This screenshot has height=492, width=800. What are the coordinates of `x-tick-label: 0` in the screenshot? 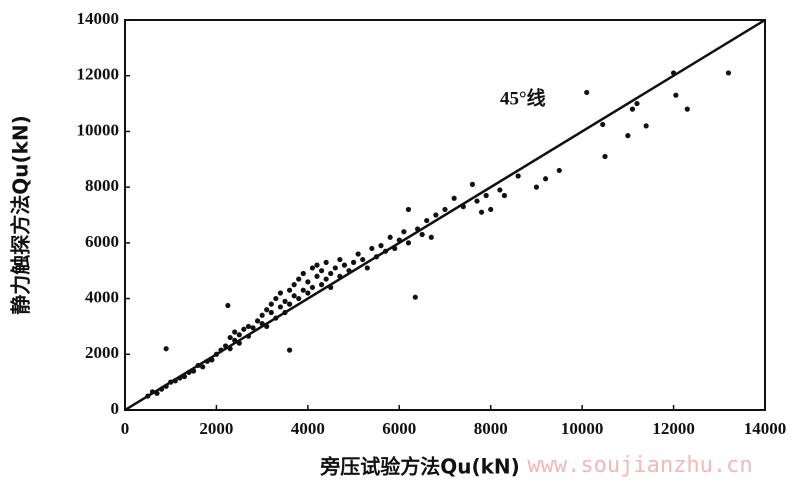 It's located at (125, 428).